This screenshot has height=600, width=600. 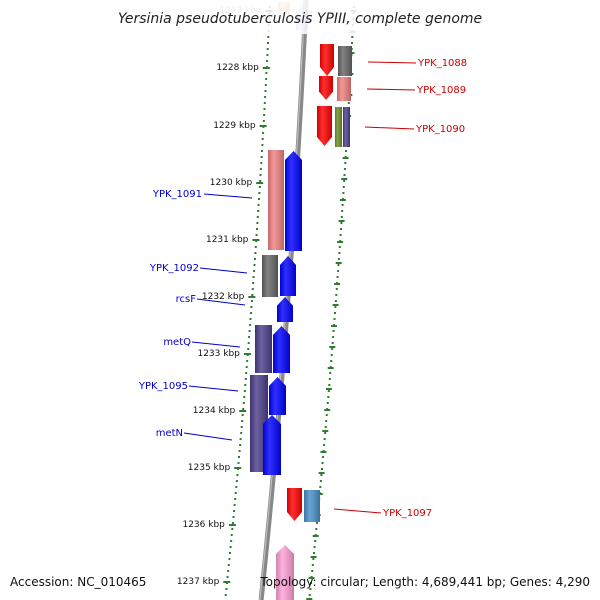 I want to click on feature-ypk-1089-a, so click(x=326, y=88).